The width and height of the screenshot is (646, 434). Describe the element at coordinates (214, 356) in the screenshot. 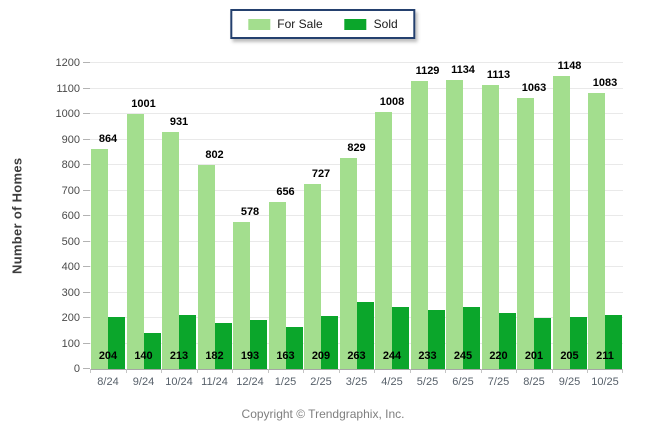

I see `sold-value-label: 182` at that location.